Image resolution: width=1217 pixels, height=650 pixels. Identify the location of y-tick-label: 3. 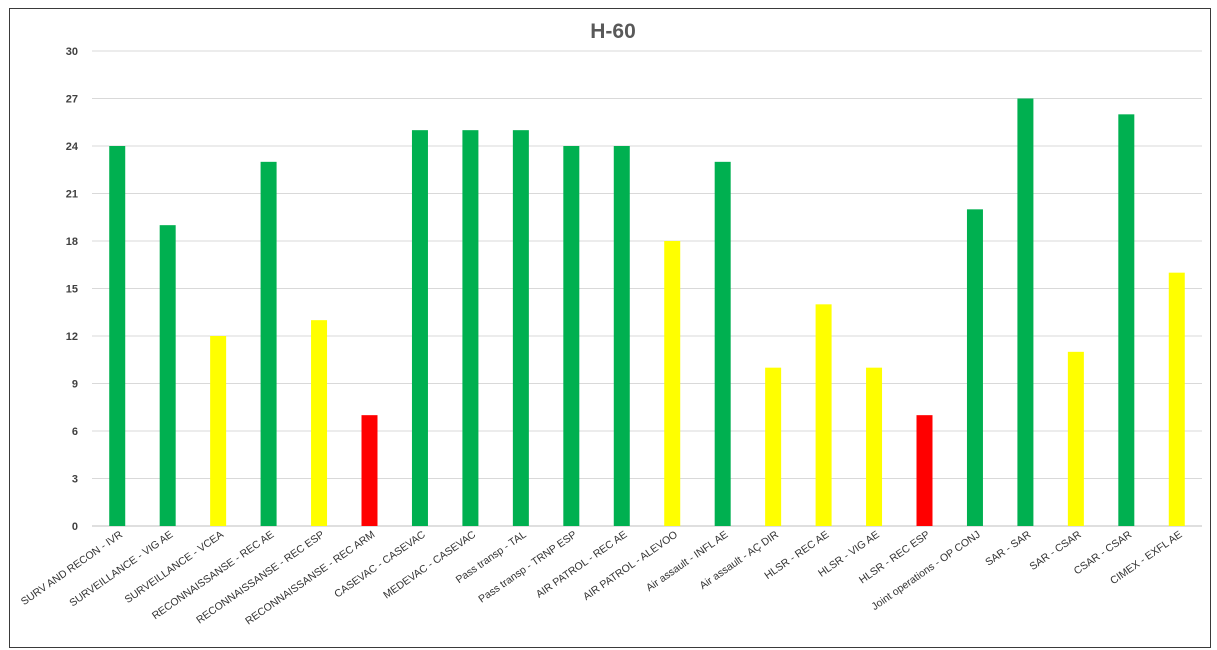
(75, 480).